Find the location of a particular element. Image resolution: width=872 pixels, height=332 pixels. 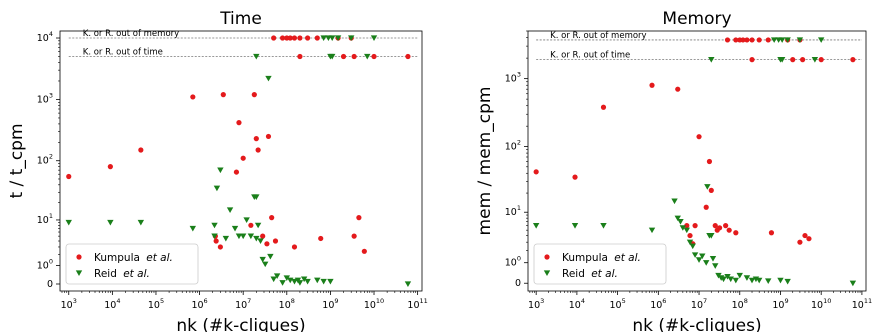

x-tick-label: 10⁴ is located at coordinates (577, 304).